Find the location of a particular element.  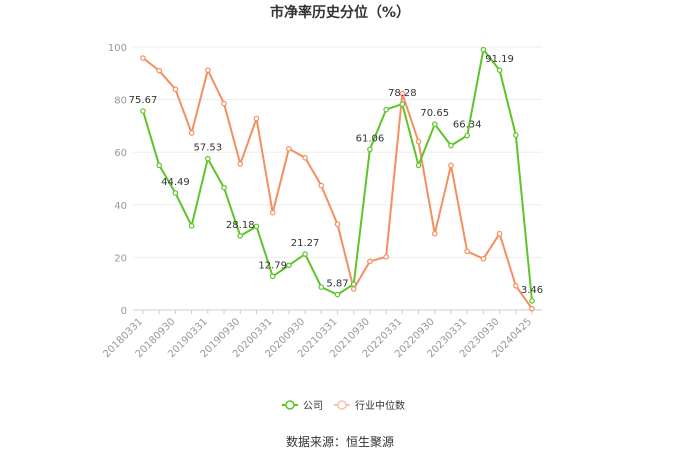

data-label: 28.18 is located at coordinates (240, 225).